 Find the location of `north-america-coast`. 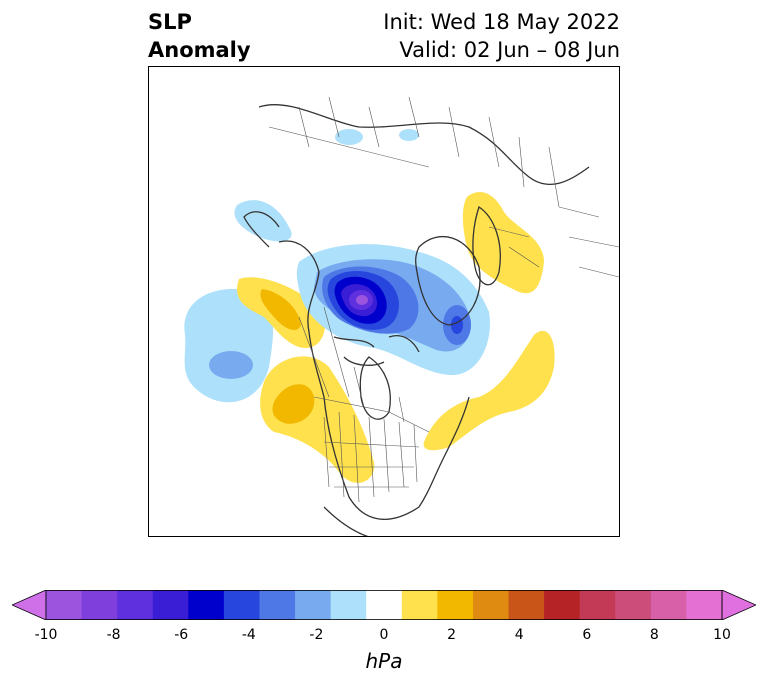

north-america-coast is located at coordinates (374, 380).